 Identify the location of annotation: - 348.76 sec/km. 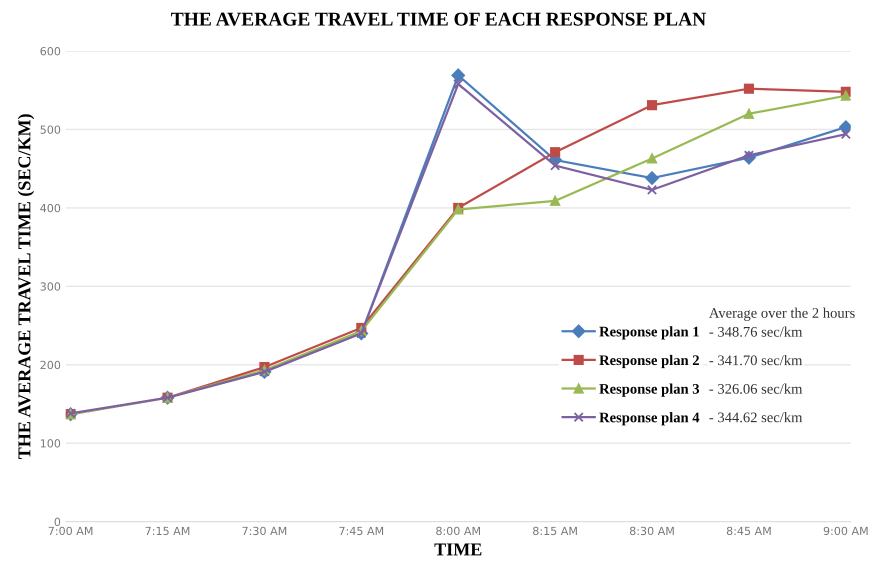
(755, 331).